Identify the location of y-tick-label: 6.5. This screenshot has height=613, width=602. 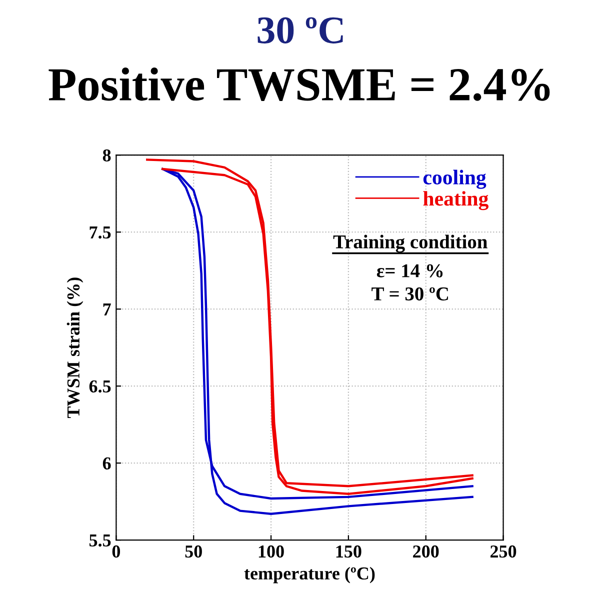
(100, 386).